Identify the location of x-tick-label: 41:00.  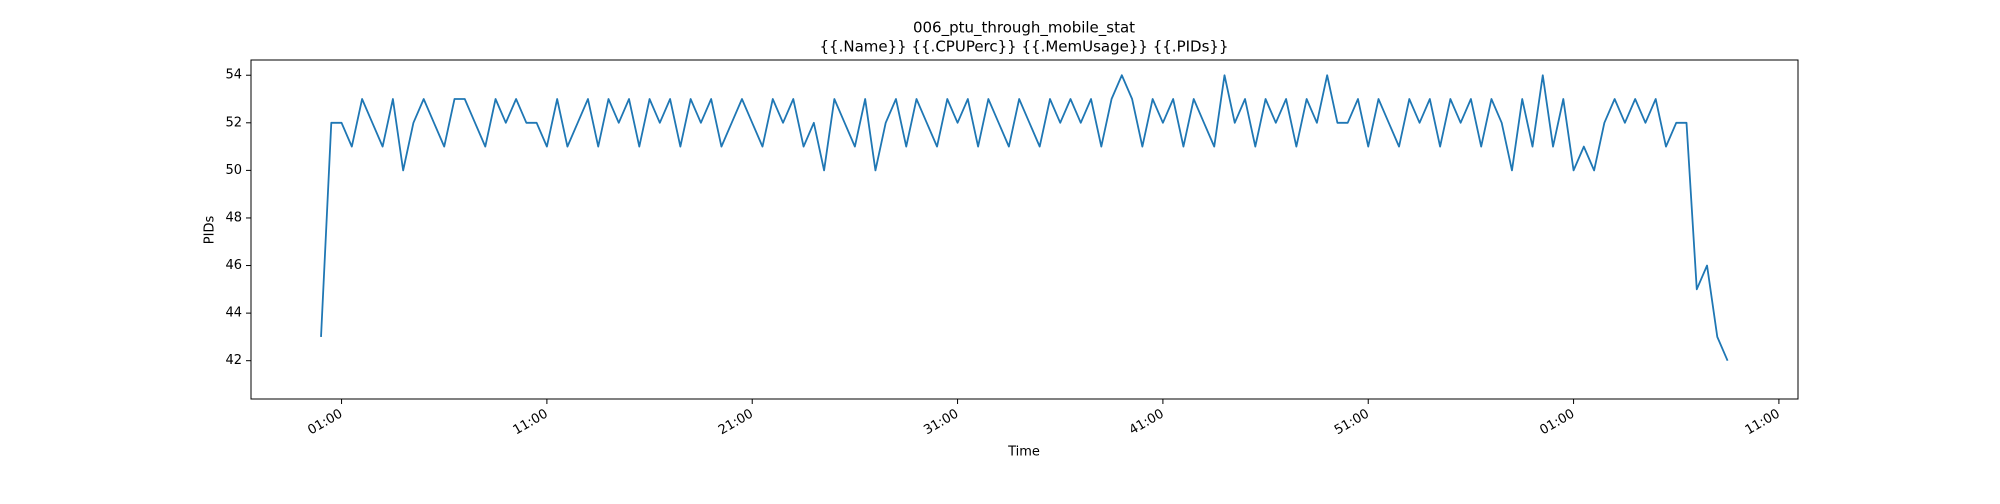
(1147, 423).